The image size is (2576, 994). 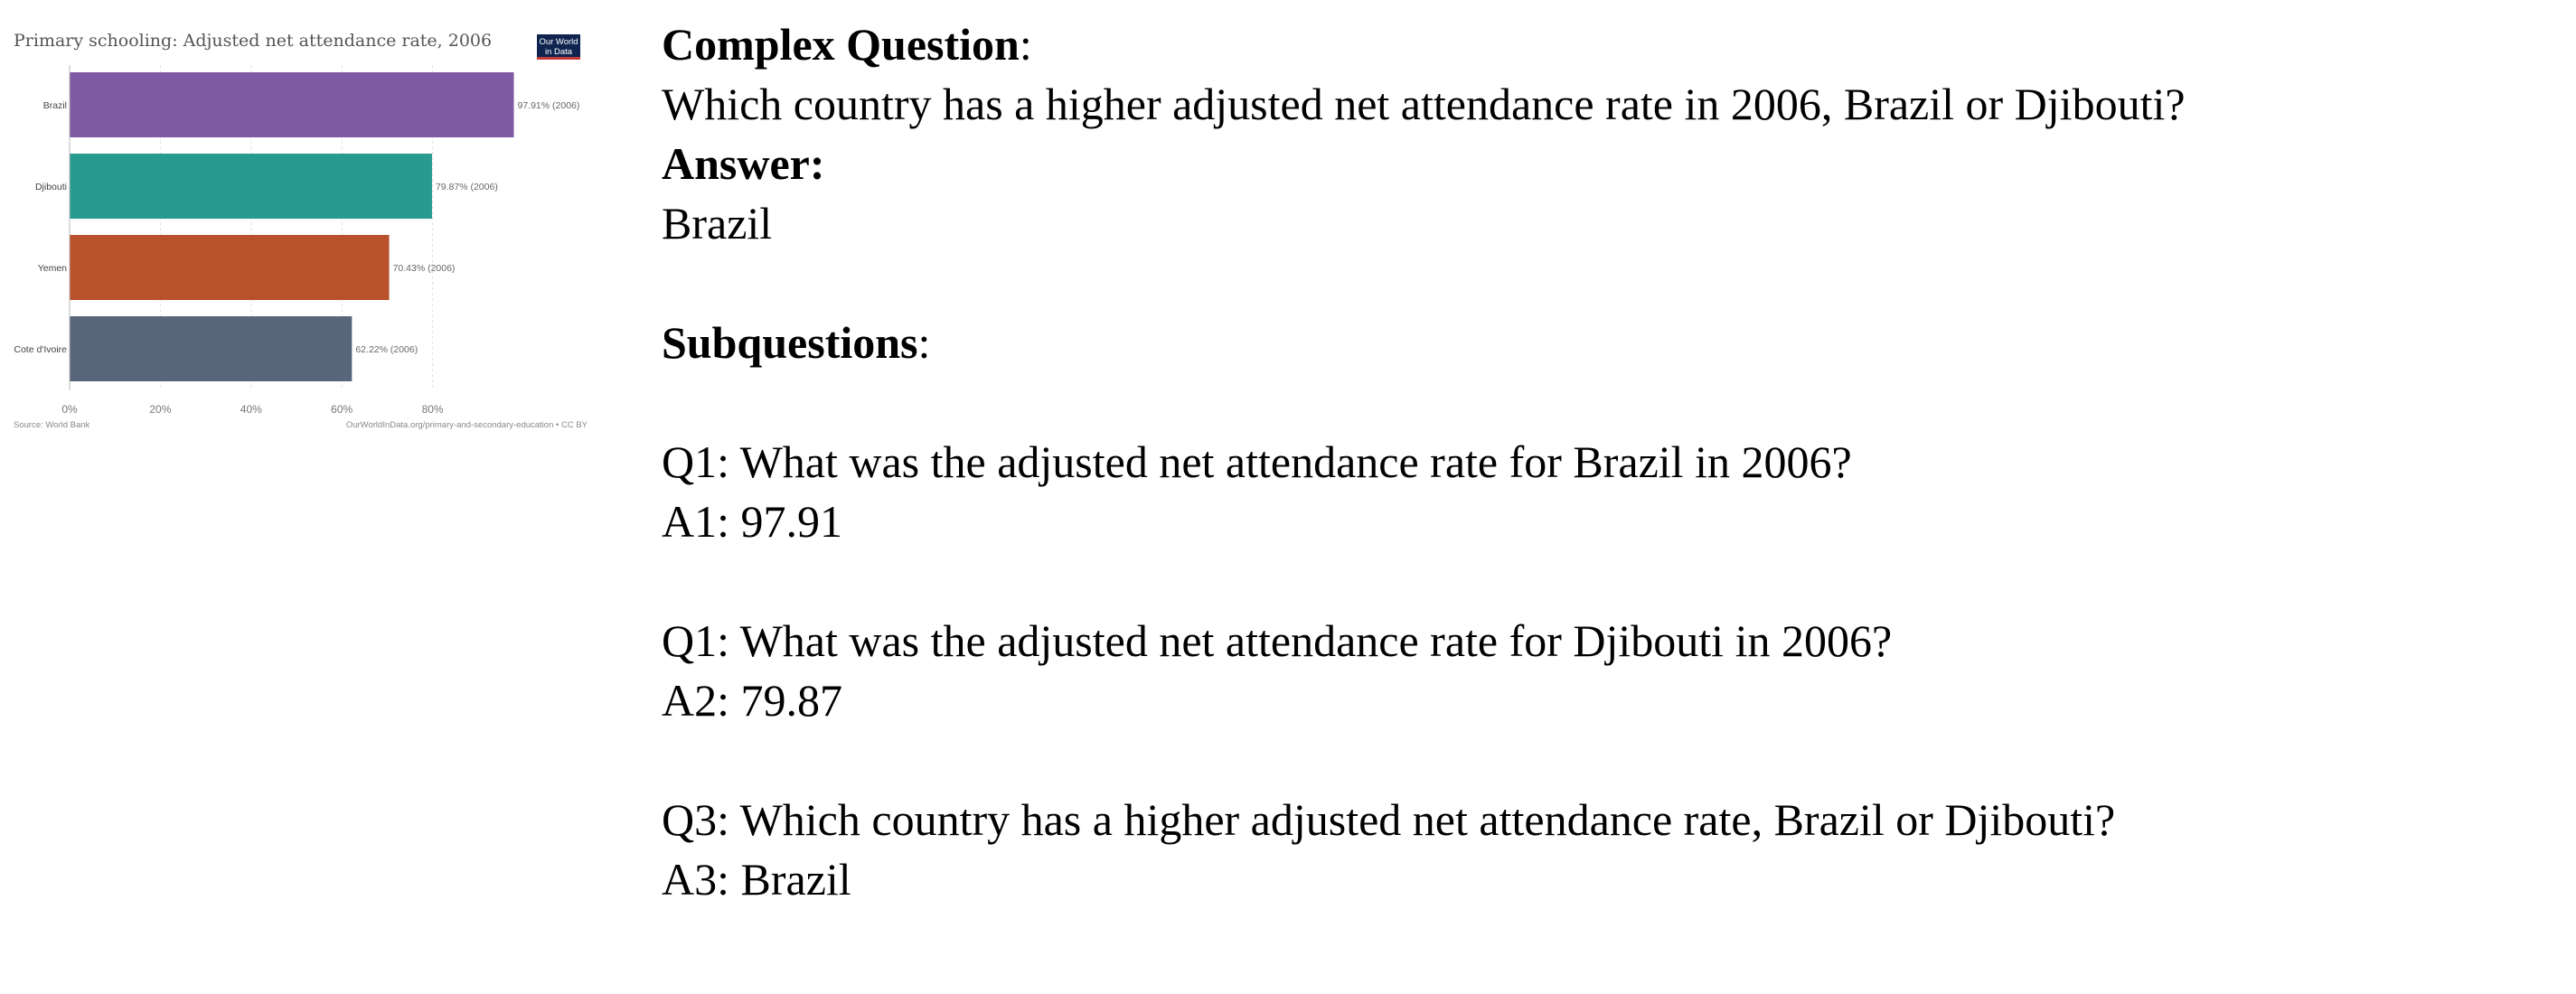 I want to click on x-tick-label: 40%, so click(x=251, y=409).